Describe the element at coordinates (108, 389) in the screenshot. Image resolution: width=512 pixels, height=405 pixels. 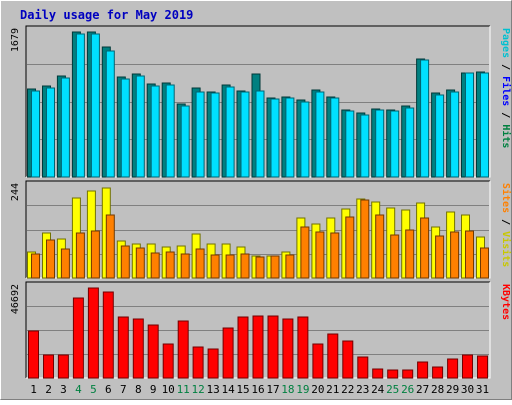
I see `x-tick-day-6: 6` at that location.